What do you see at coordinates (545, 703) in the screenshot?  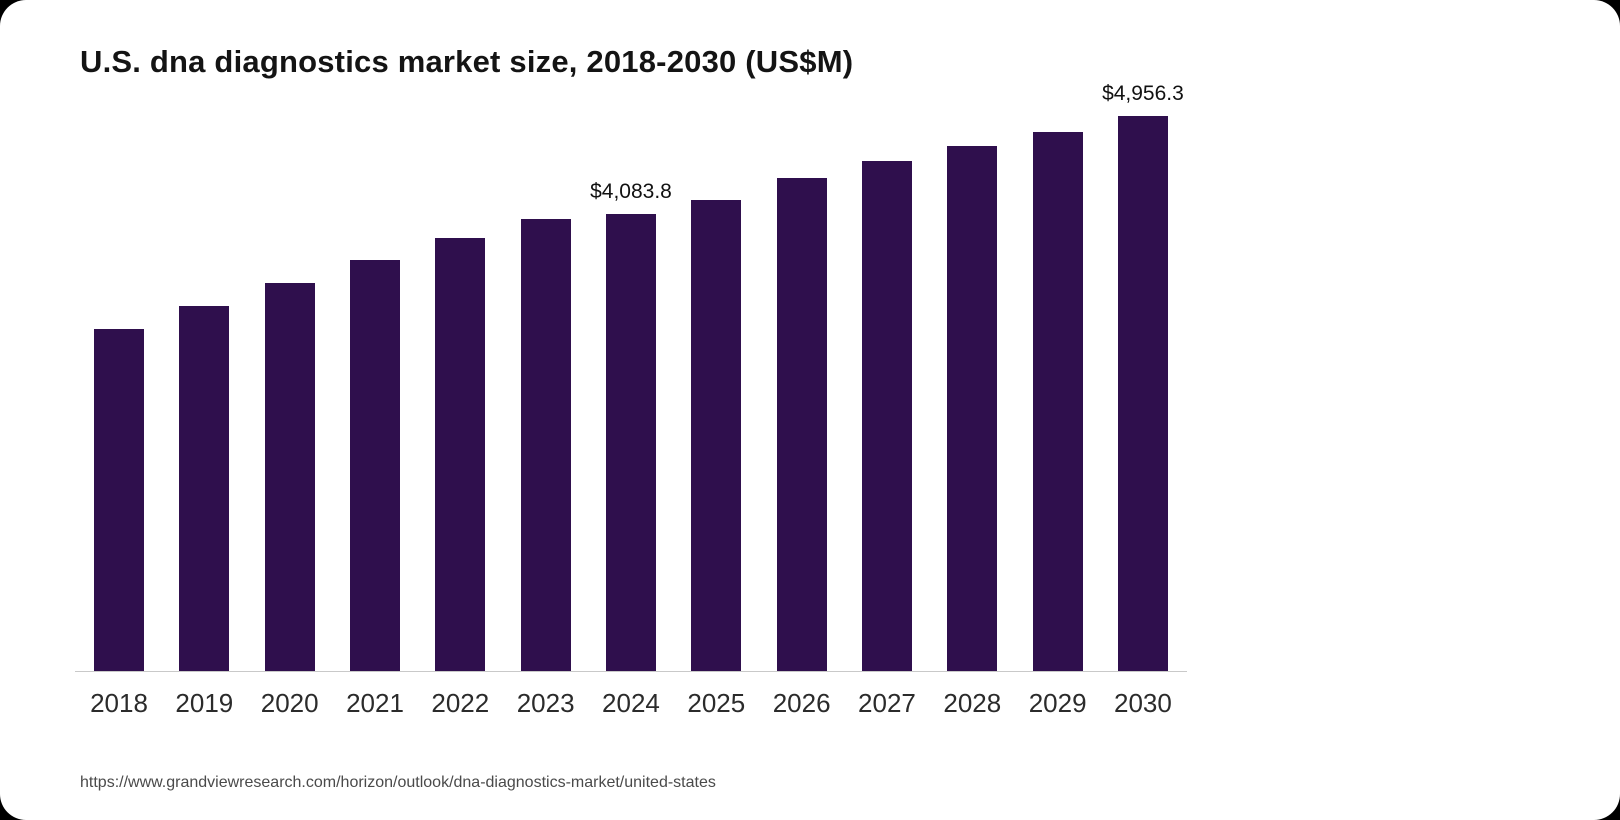 I see `x-tick-label-2023: 2023` at bounding box center [545, 703].